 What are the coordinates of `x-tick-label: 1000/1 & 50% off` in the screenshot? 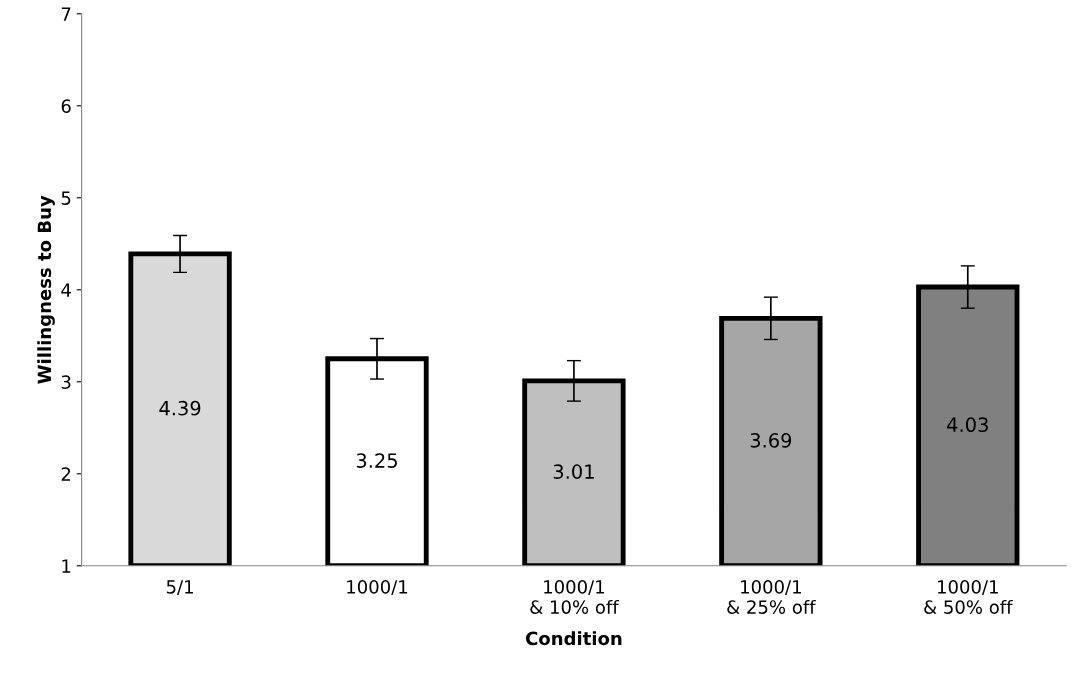 It's located at (968, 597).